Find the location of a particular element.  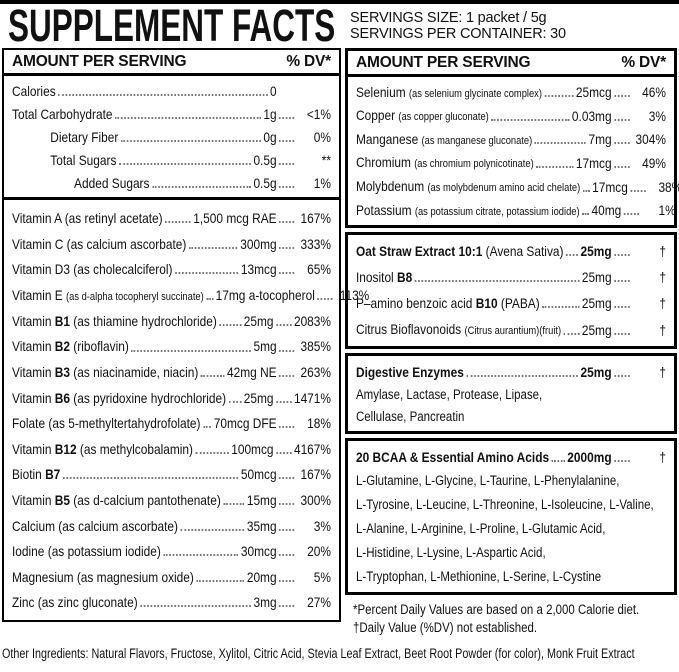

amount-value: 70mcg DFE is located at coordinates (245, 423).